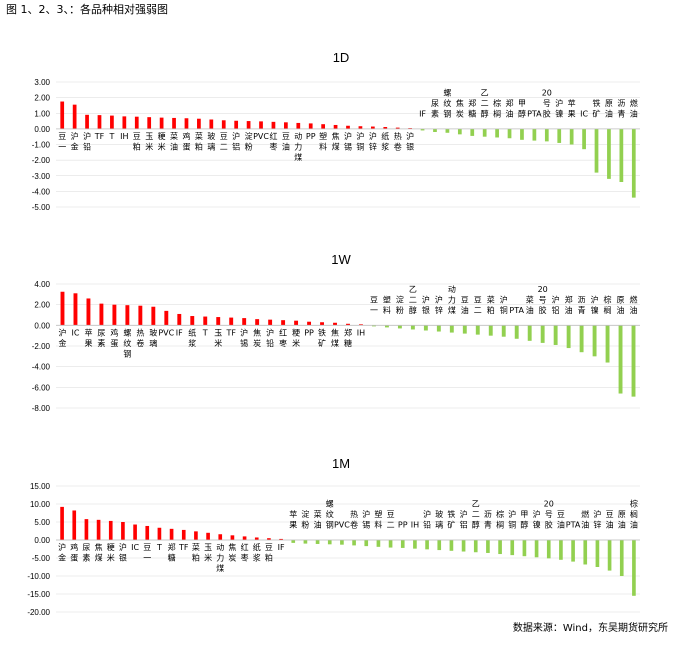  I want to click on category-label: 菜油, so click(174, 141).